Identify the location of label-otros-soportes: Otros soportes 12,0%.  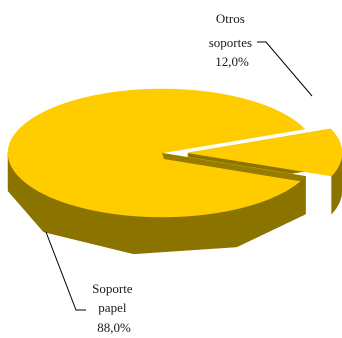
(232, 40).